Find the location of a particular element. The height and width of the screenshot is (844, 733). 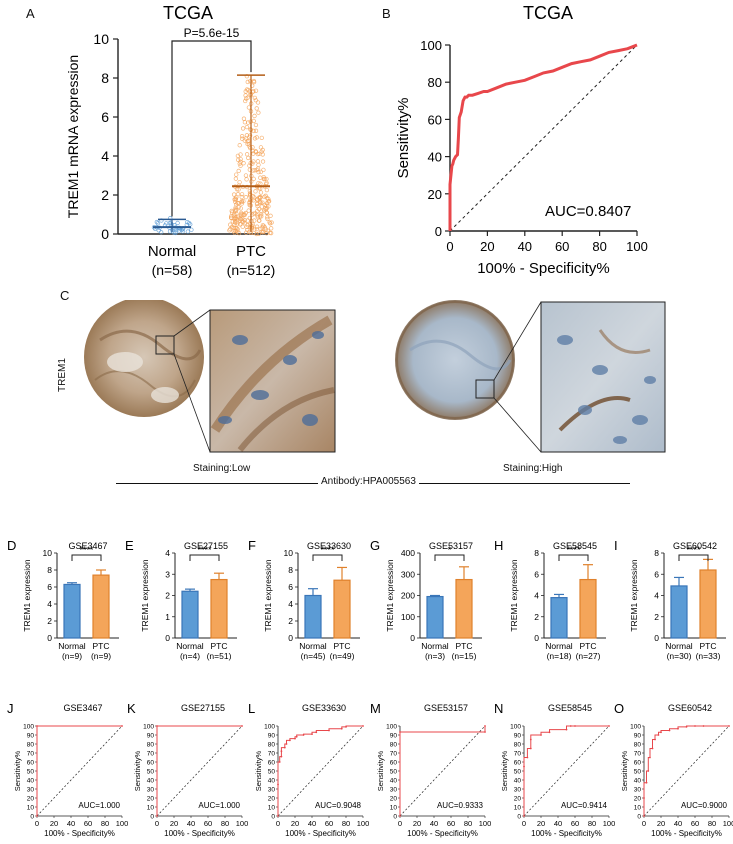

roc-y-tick-label: 100 is located at coordinates (28, 727).